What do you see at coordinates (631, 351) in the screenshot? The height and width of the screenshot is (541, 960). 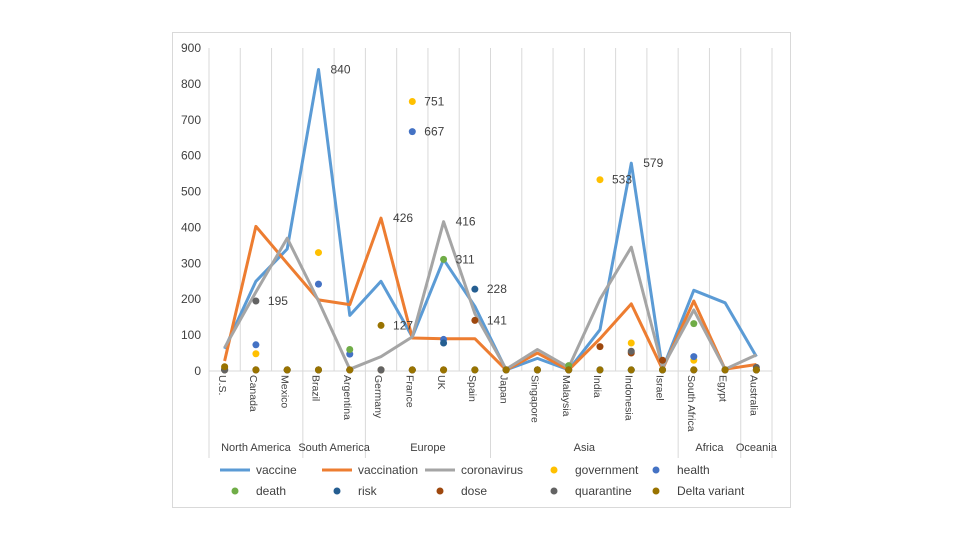 I see `point-quarantine-indonesia` at bounding box center [631, 351].